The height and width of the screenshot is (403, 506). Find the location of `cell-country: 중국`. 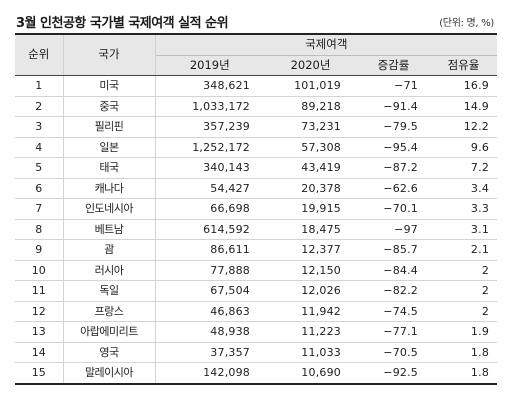

cell-country: 중국 is located at coordinates (109, 106).